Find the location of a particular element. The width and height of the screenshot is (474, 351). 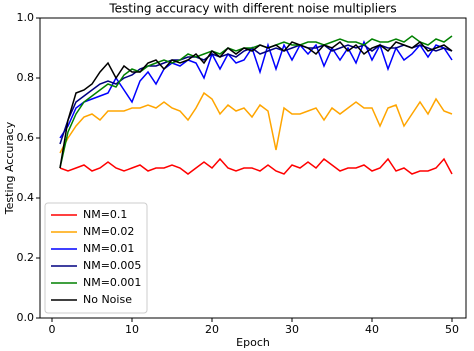

y-tick-label: 0.4 is located at coordinates (26, 197).